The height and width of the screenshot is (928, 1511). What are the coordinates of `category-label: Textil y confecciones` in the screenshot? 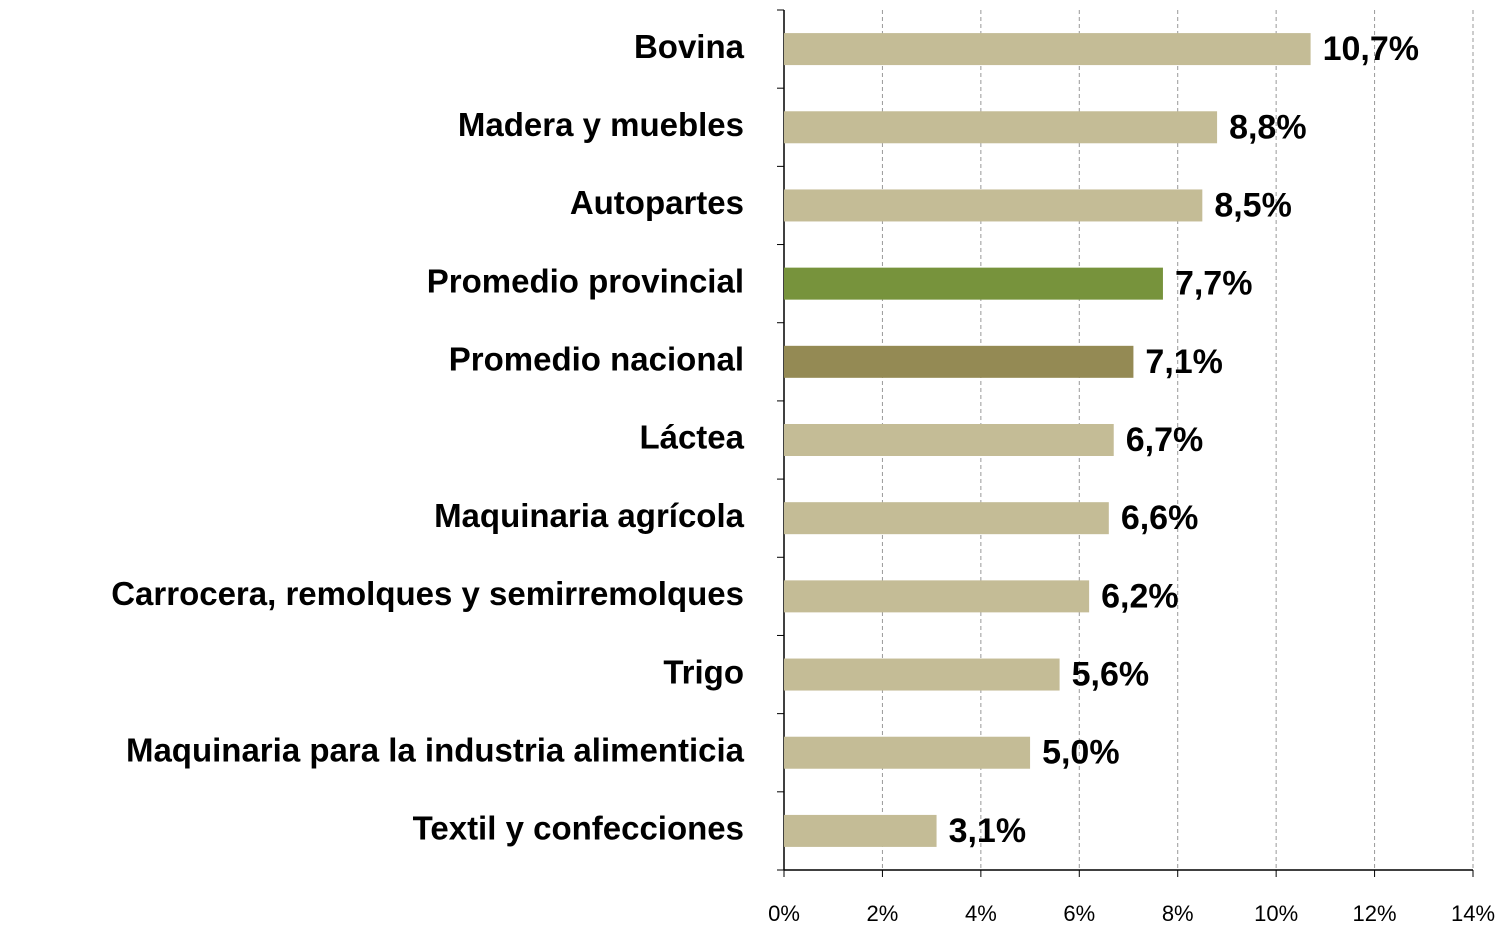 It's located at (578, 828).